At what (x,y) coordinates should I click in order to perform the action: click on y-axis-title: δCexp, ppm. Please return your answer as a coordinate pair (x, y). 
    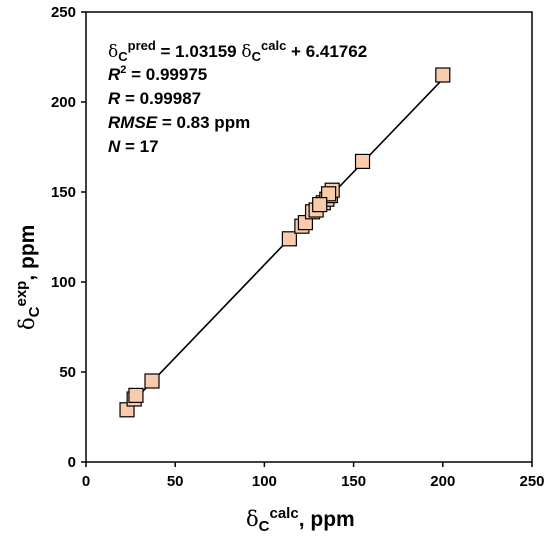
    Looking at the image, I should click on (28, 277).